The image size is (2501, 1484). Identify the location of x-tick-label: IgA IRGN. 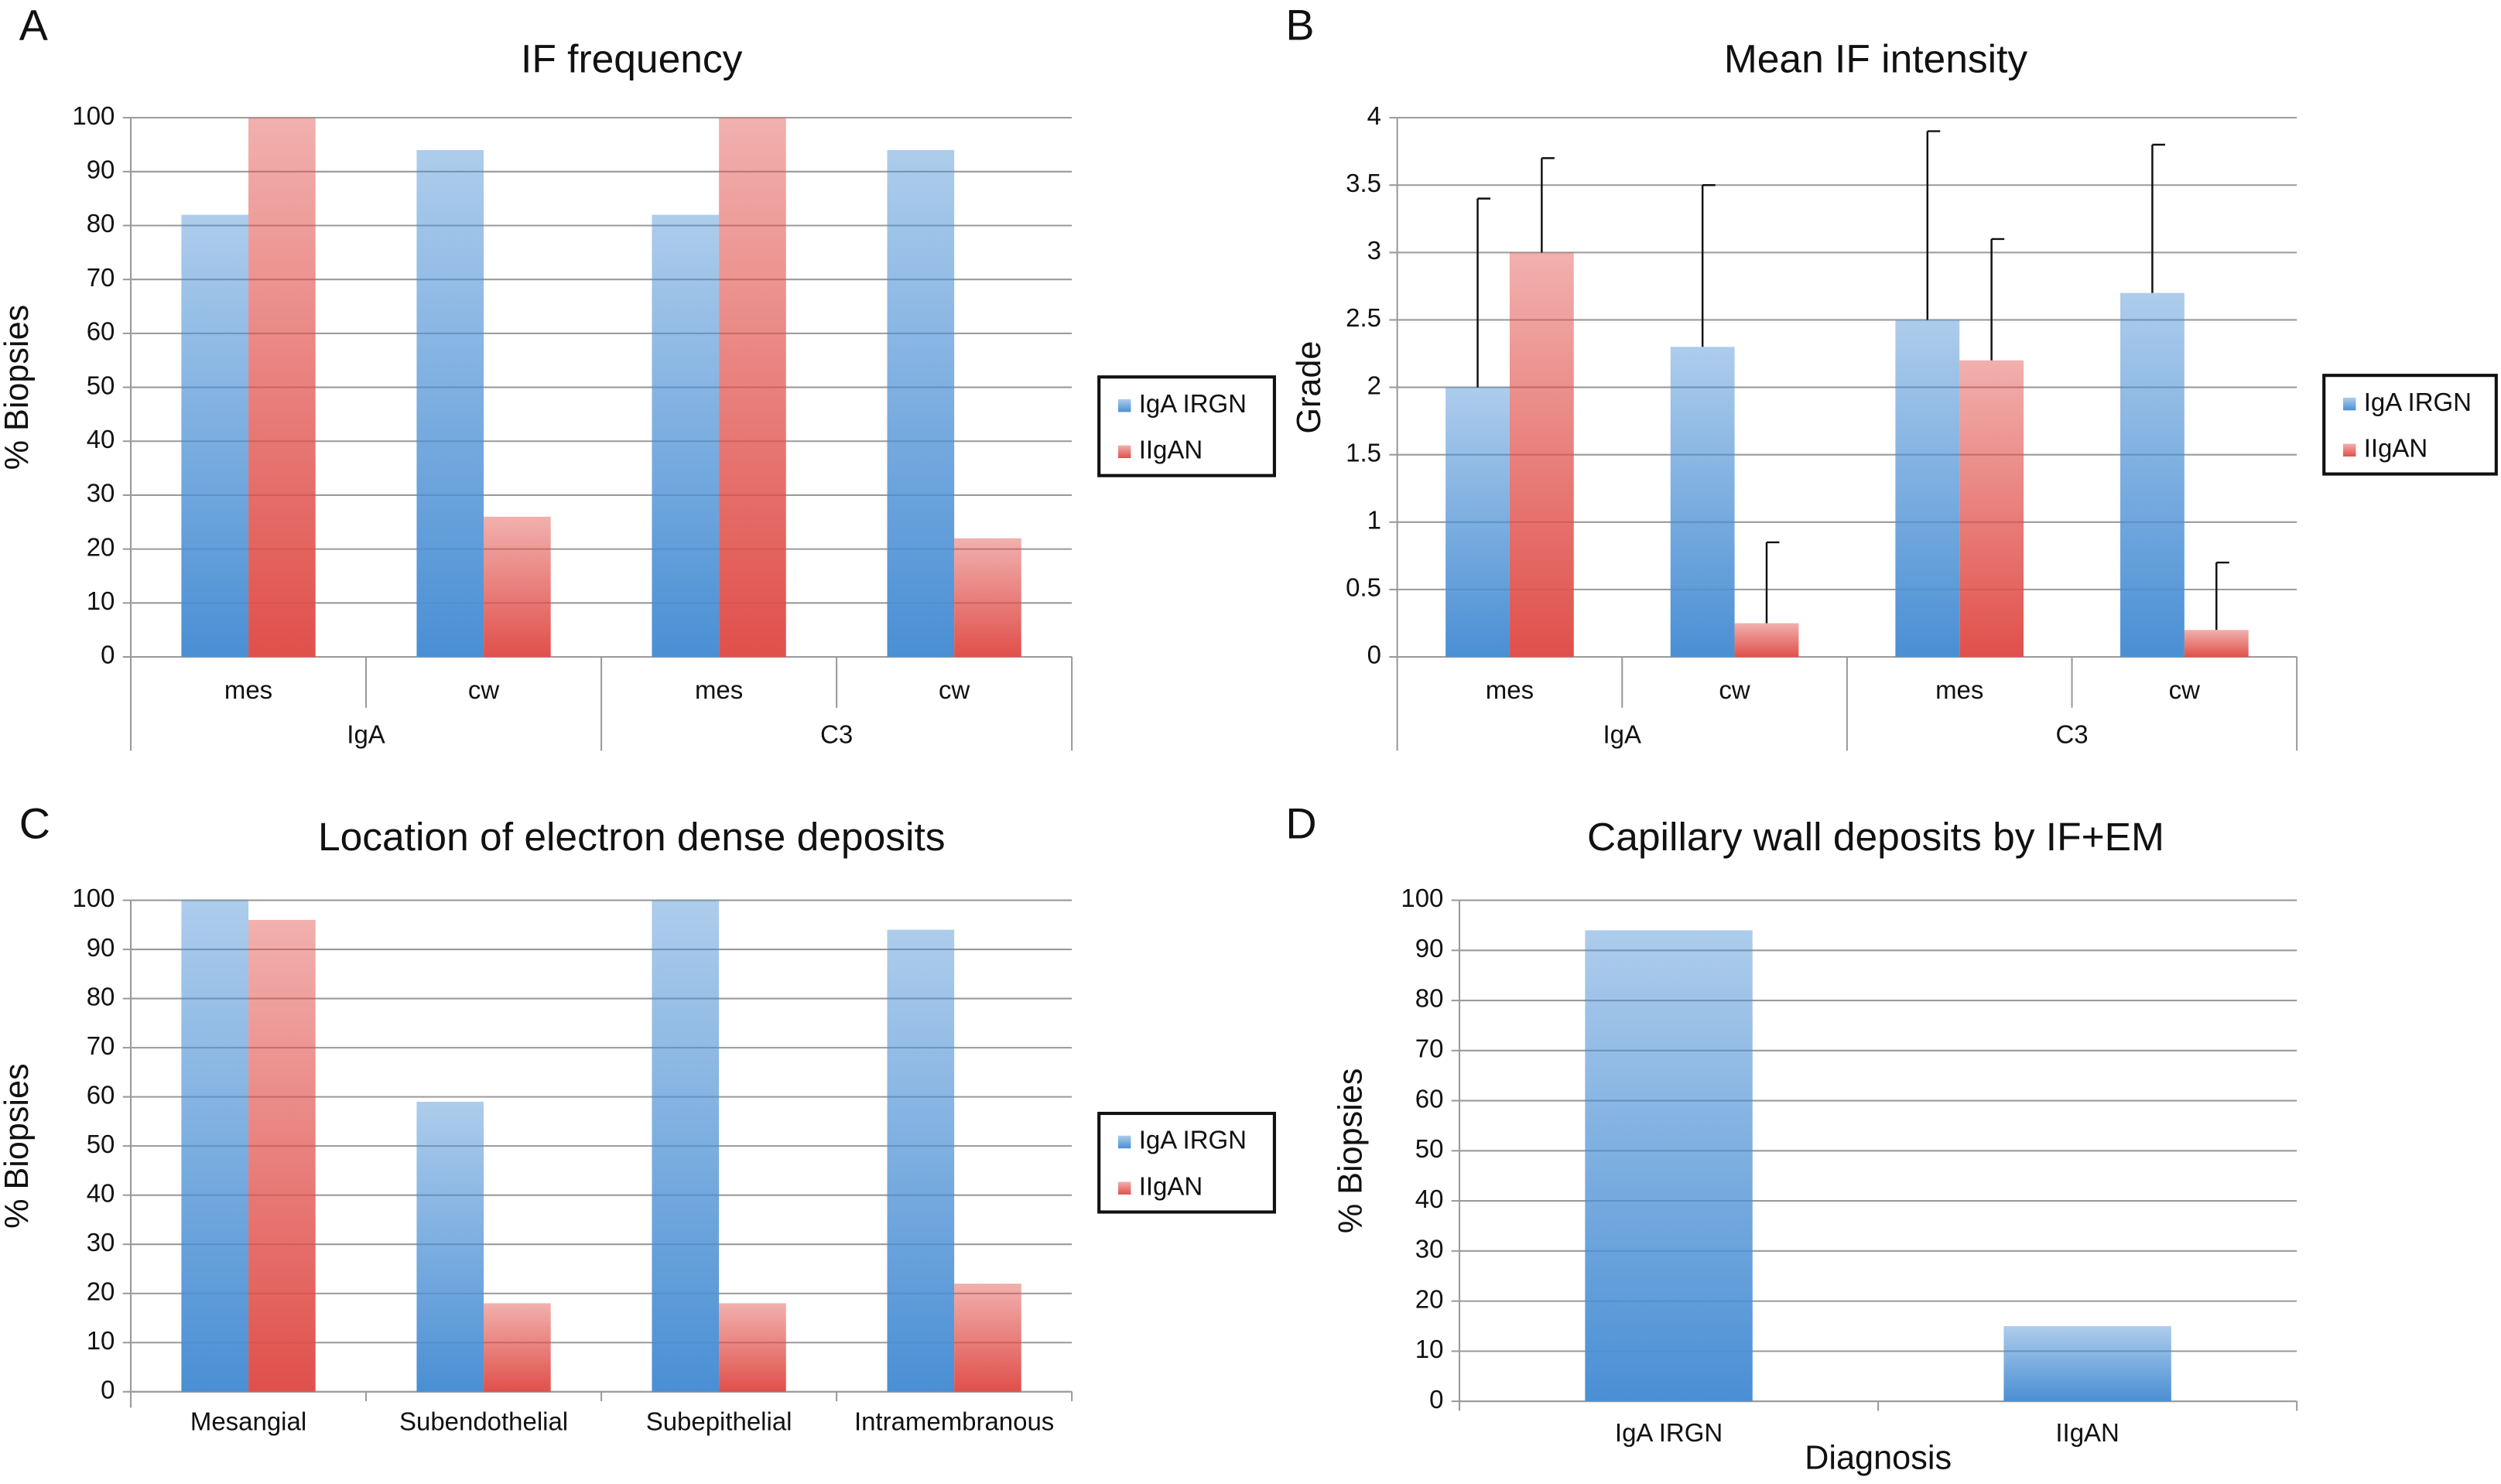
(1669, 1433).